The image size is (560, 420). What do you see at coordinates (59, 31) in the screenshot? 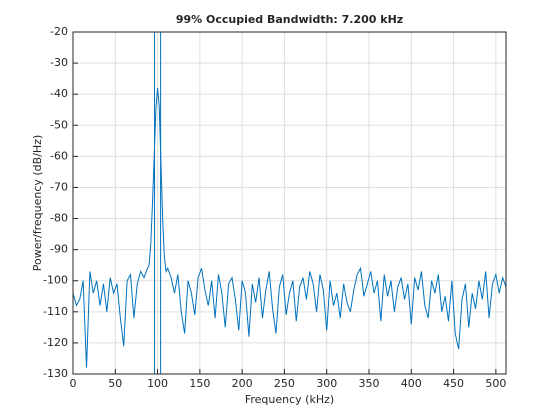
I see `y-tick-label: -20` at bounding box center [59, 31].